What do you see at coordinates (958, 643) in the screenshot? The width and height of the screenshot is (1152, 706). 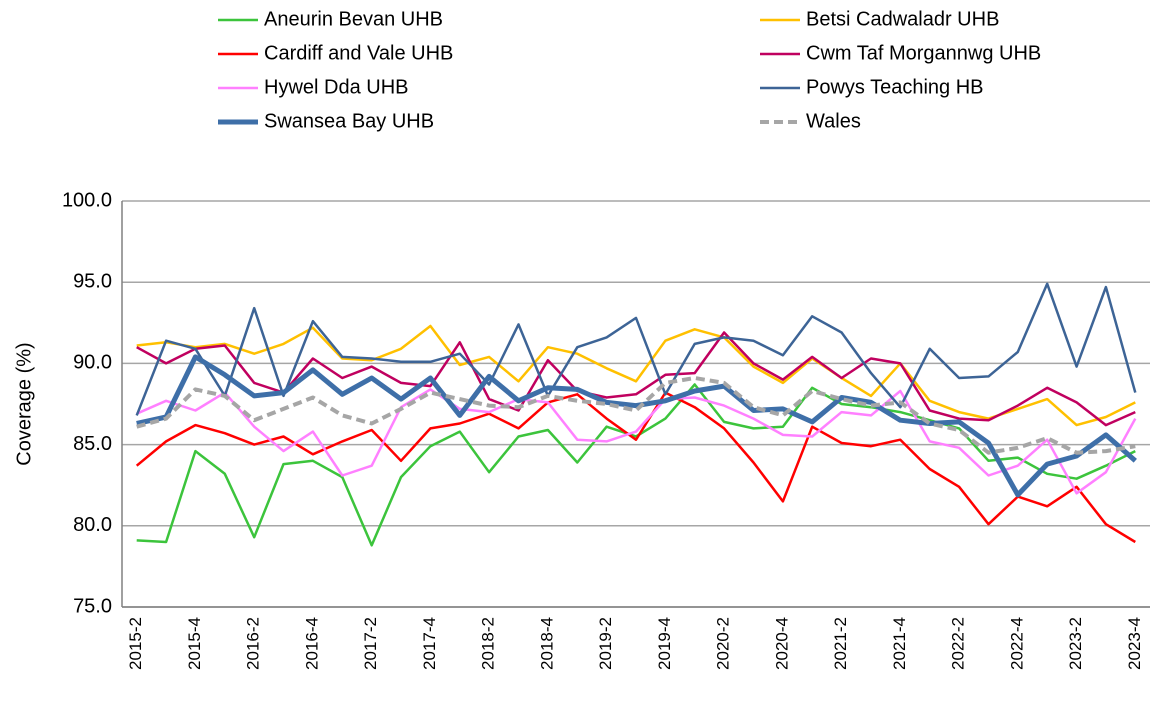 I see `x-tick-label: 2022-2` at bounding box center [958, 643].